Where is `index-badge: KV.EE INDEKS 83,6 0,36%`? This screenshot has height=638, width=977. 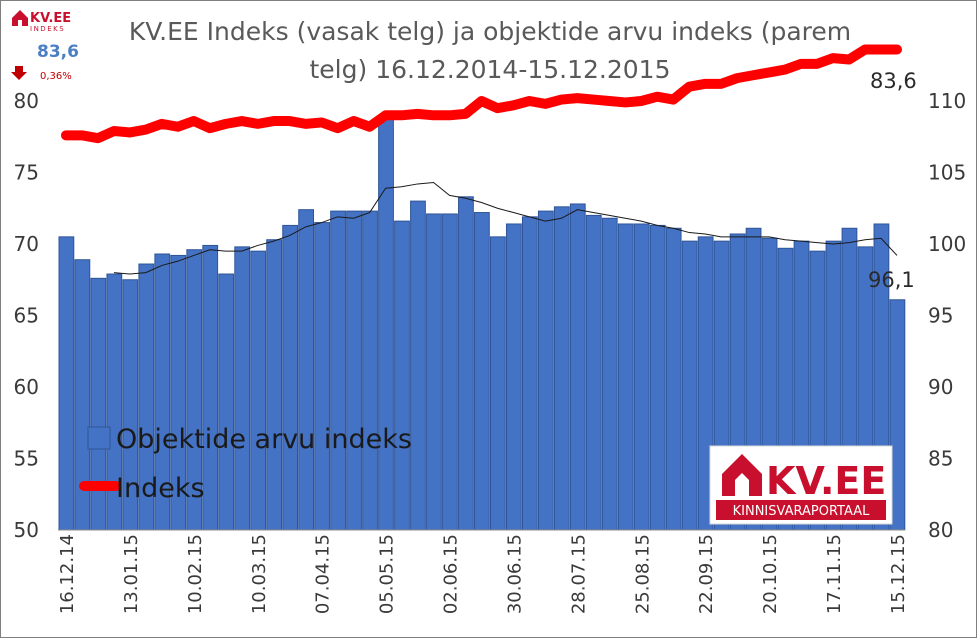
index-badge: KV.EE INDEKS 83,6 0,36% is located at coordinates (45, 46).